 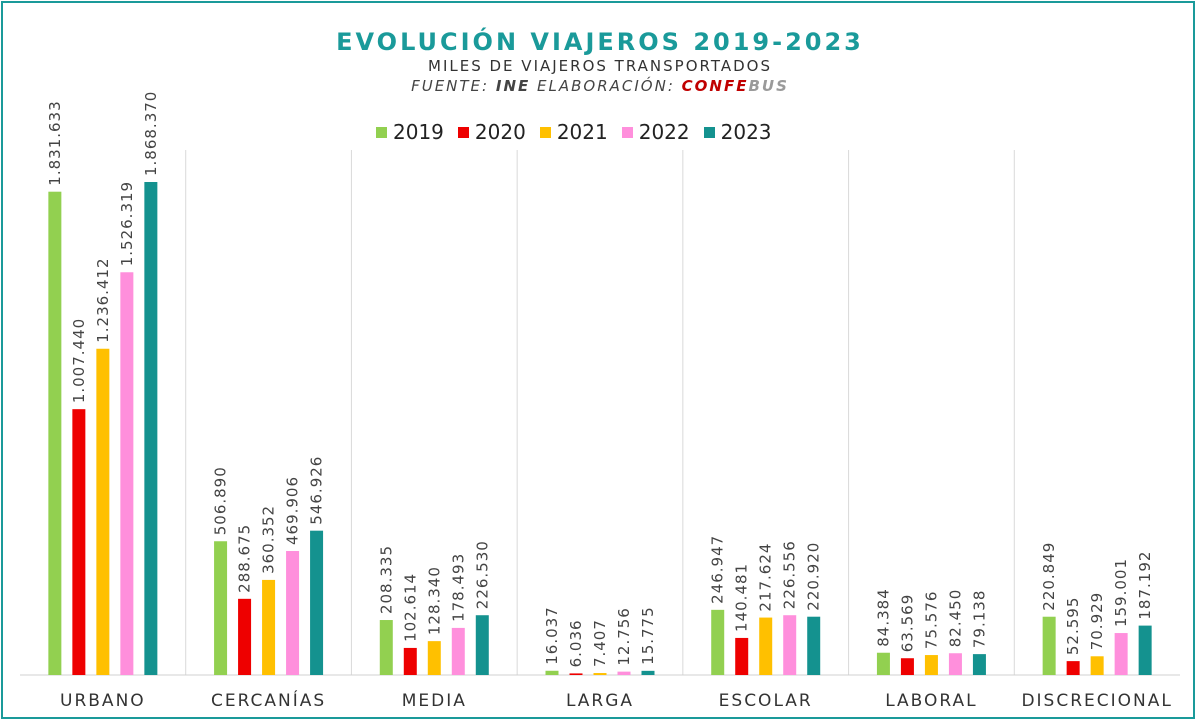 I want to click on data-label-2023-larga: 15.775, so click(x=648, y=635).